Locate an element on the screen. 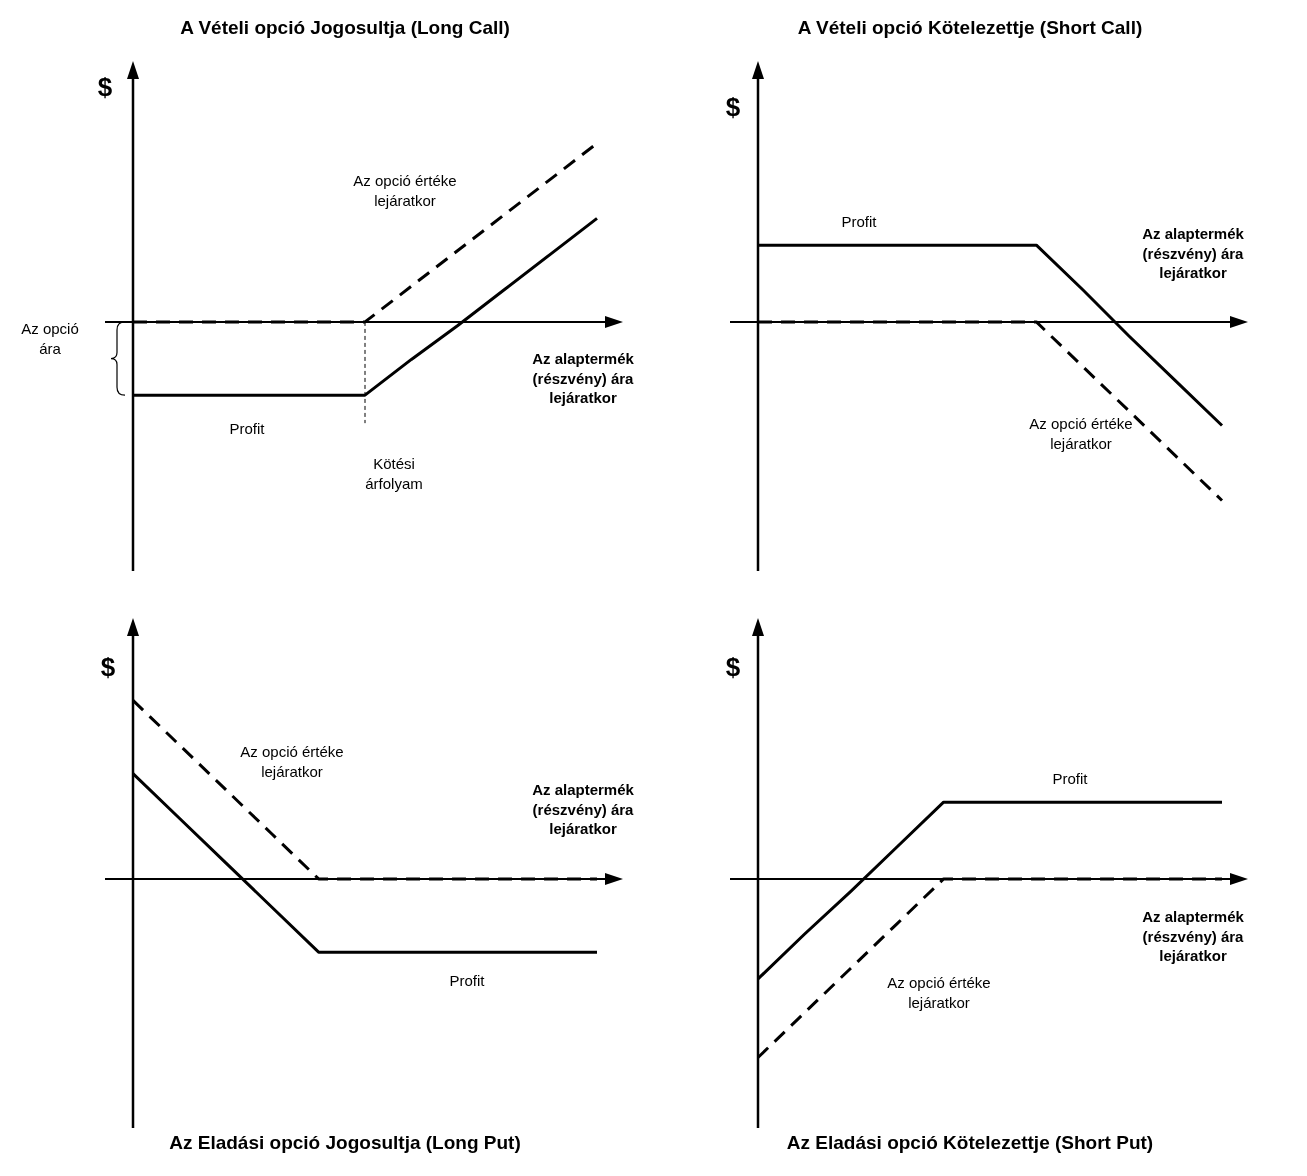 Image resolution: width=1307 pixels, height=1176 pixels. text: Az opció ára is located at coordinates (50, 338).